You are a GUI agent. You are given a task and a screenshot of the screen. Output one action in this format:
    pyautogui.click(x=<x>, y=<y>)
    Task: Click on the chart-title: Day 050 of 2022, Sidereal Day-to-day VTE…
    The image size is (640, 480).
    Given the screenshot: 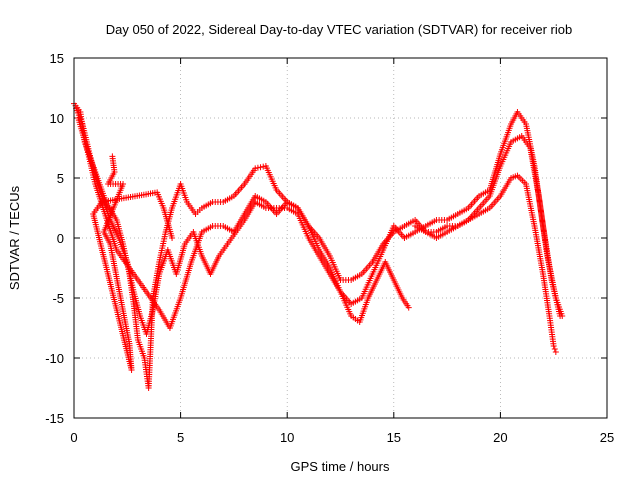 What is the action you would take?
    pyautogui.click(x=339, y=29)
    